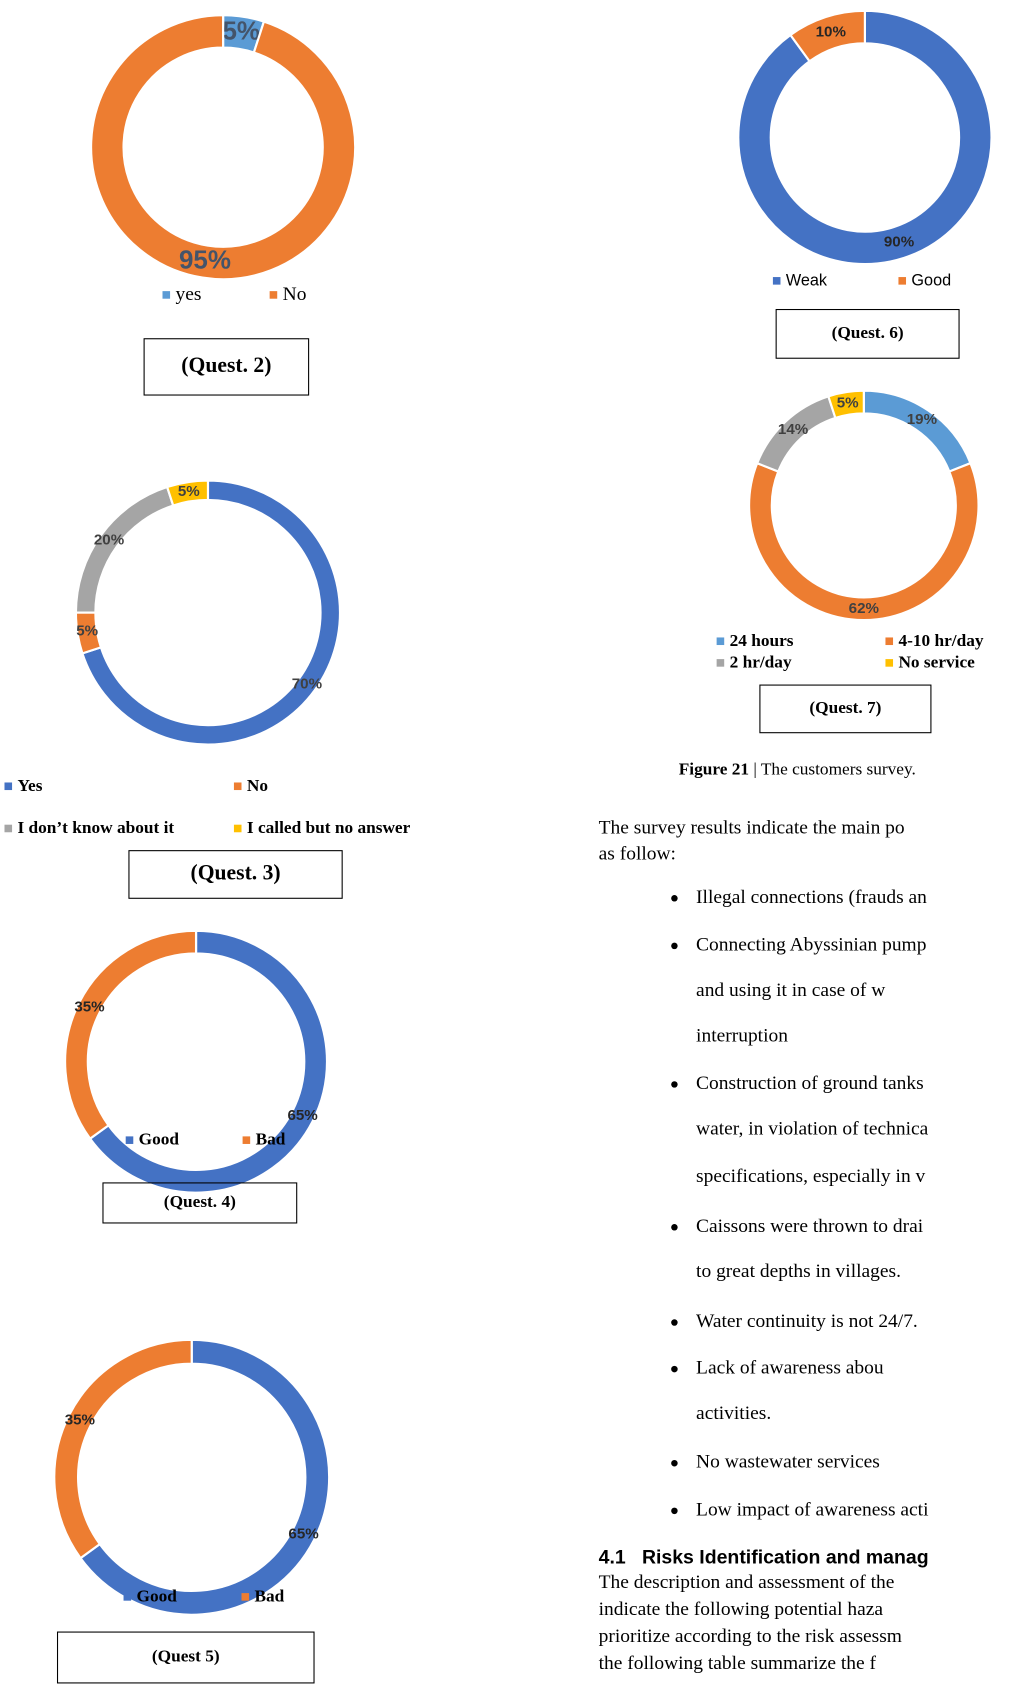 The image size is (1009, 1697). I want to click on paragraph-line: The survey results indicate the main po, so click(752, 827).